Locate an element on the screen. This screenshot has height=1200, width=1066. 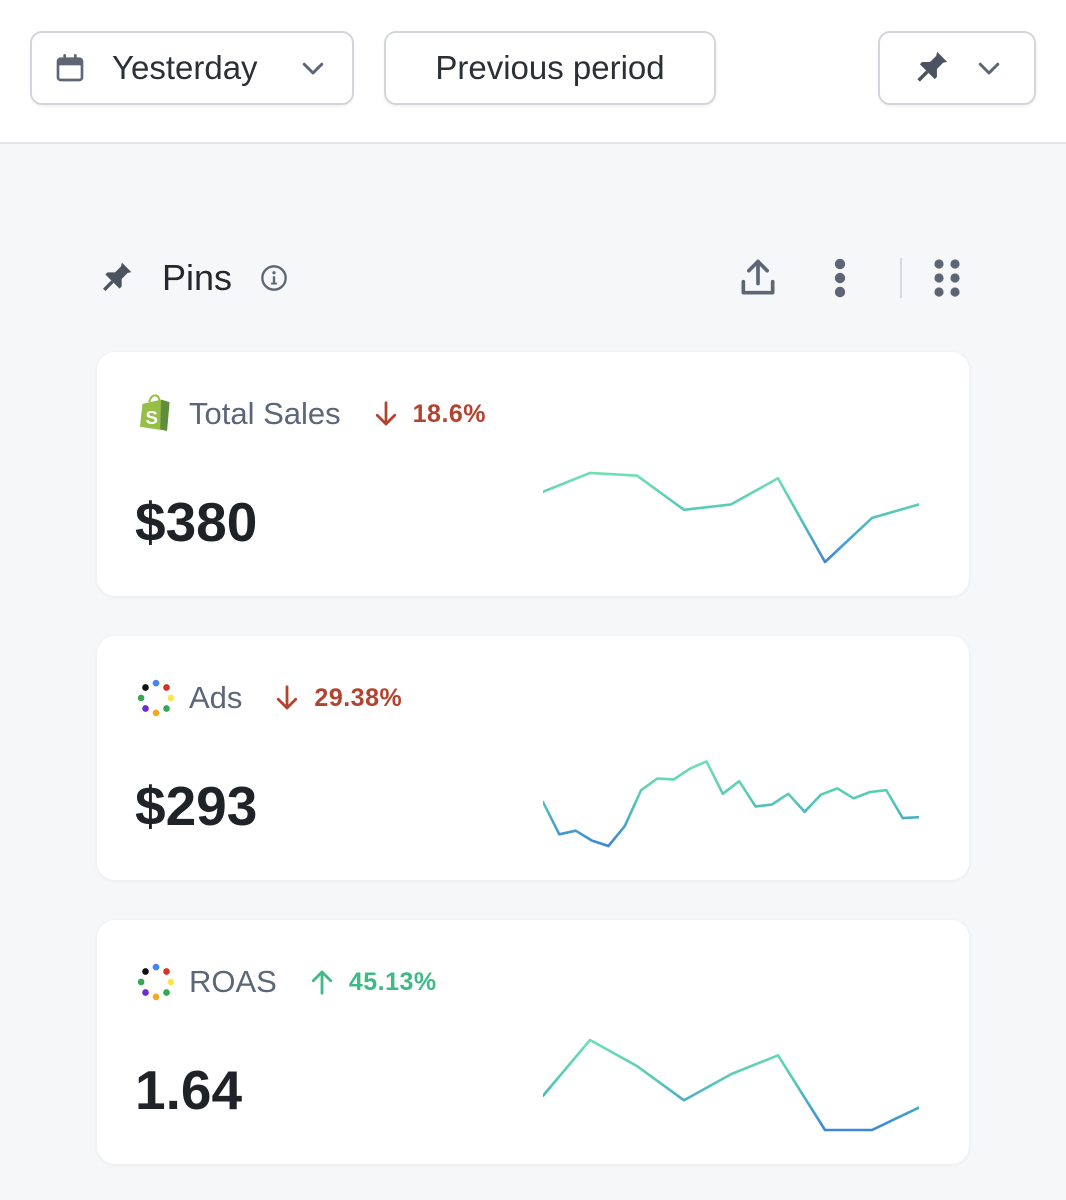
metric-value: $293 is located at coordinates (196, 806).